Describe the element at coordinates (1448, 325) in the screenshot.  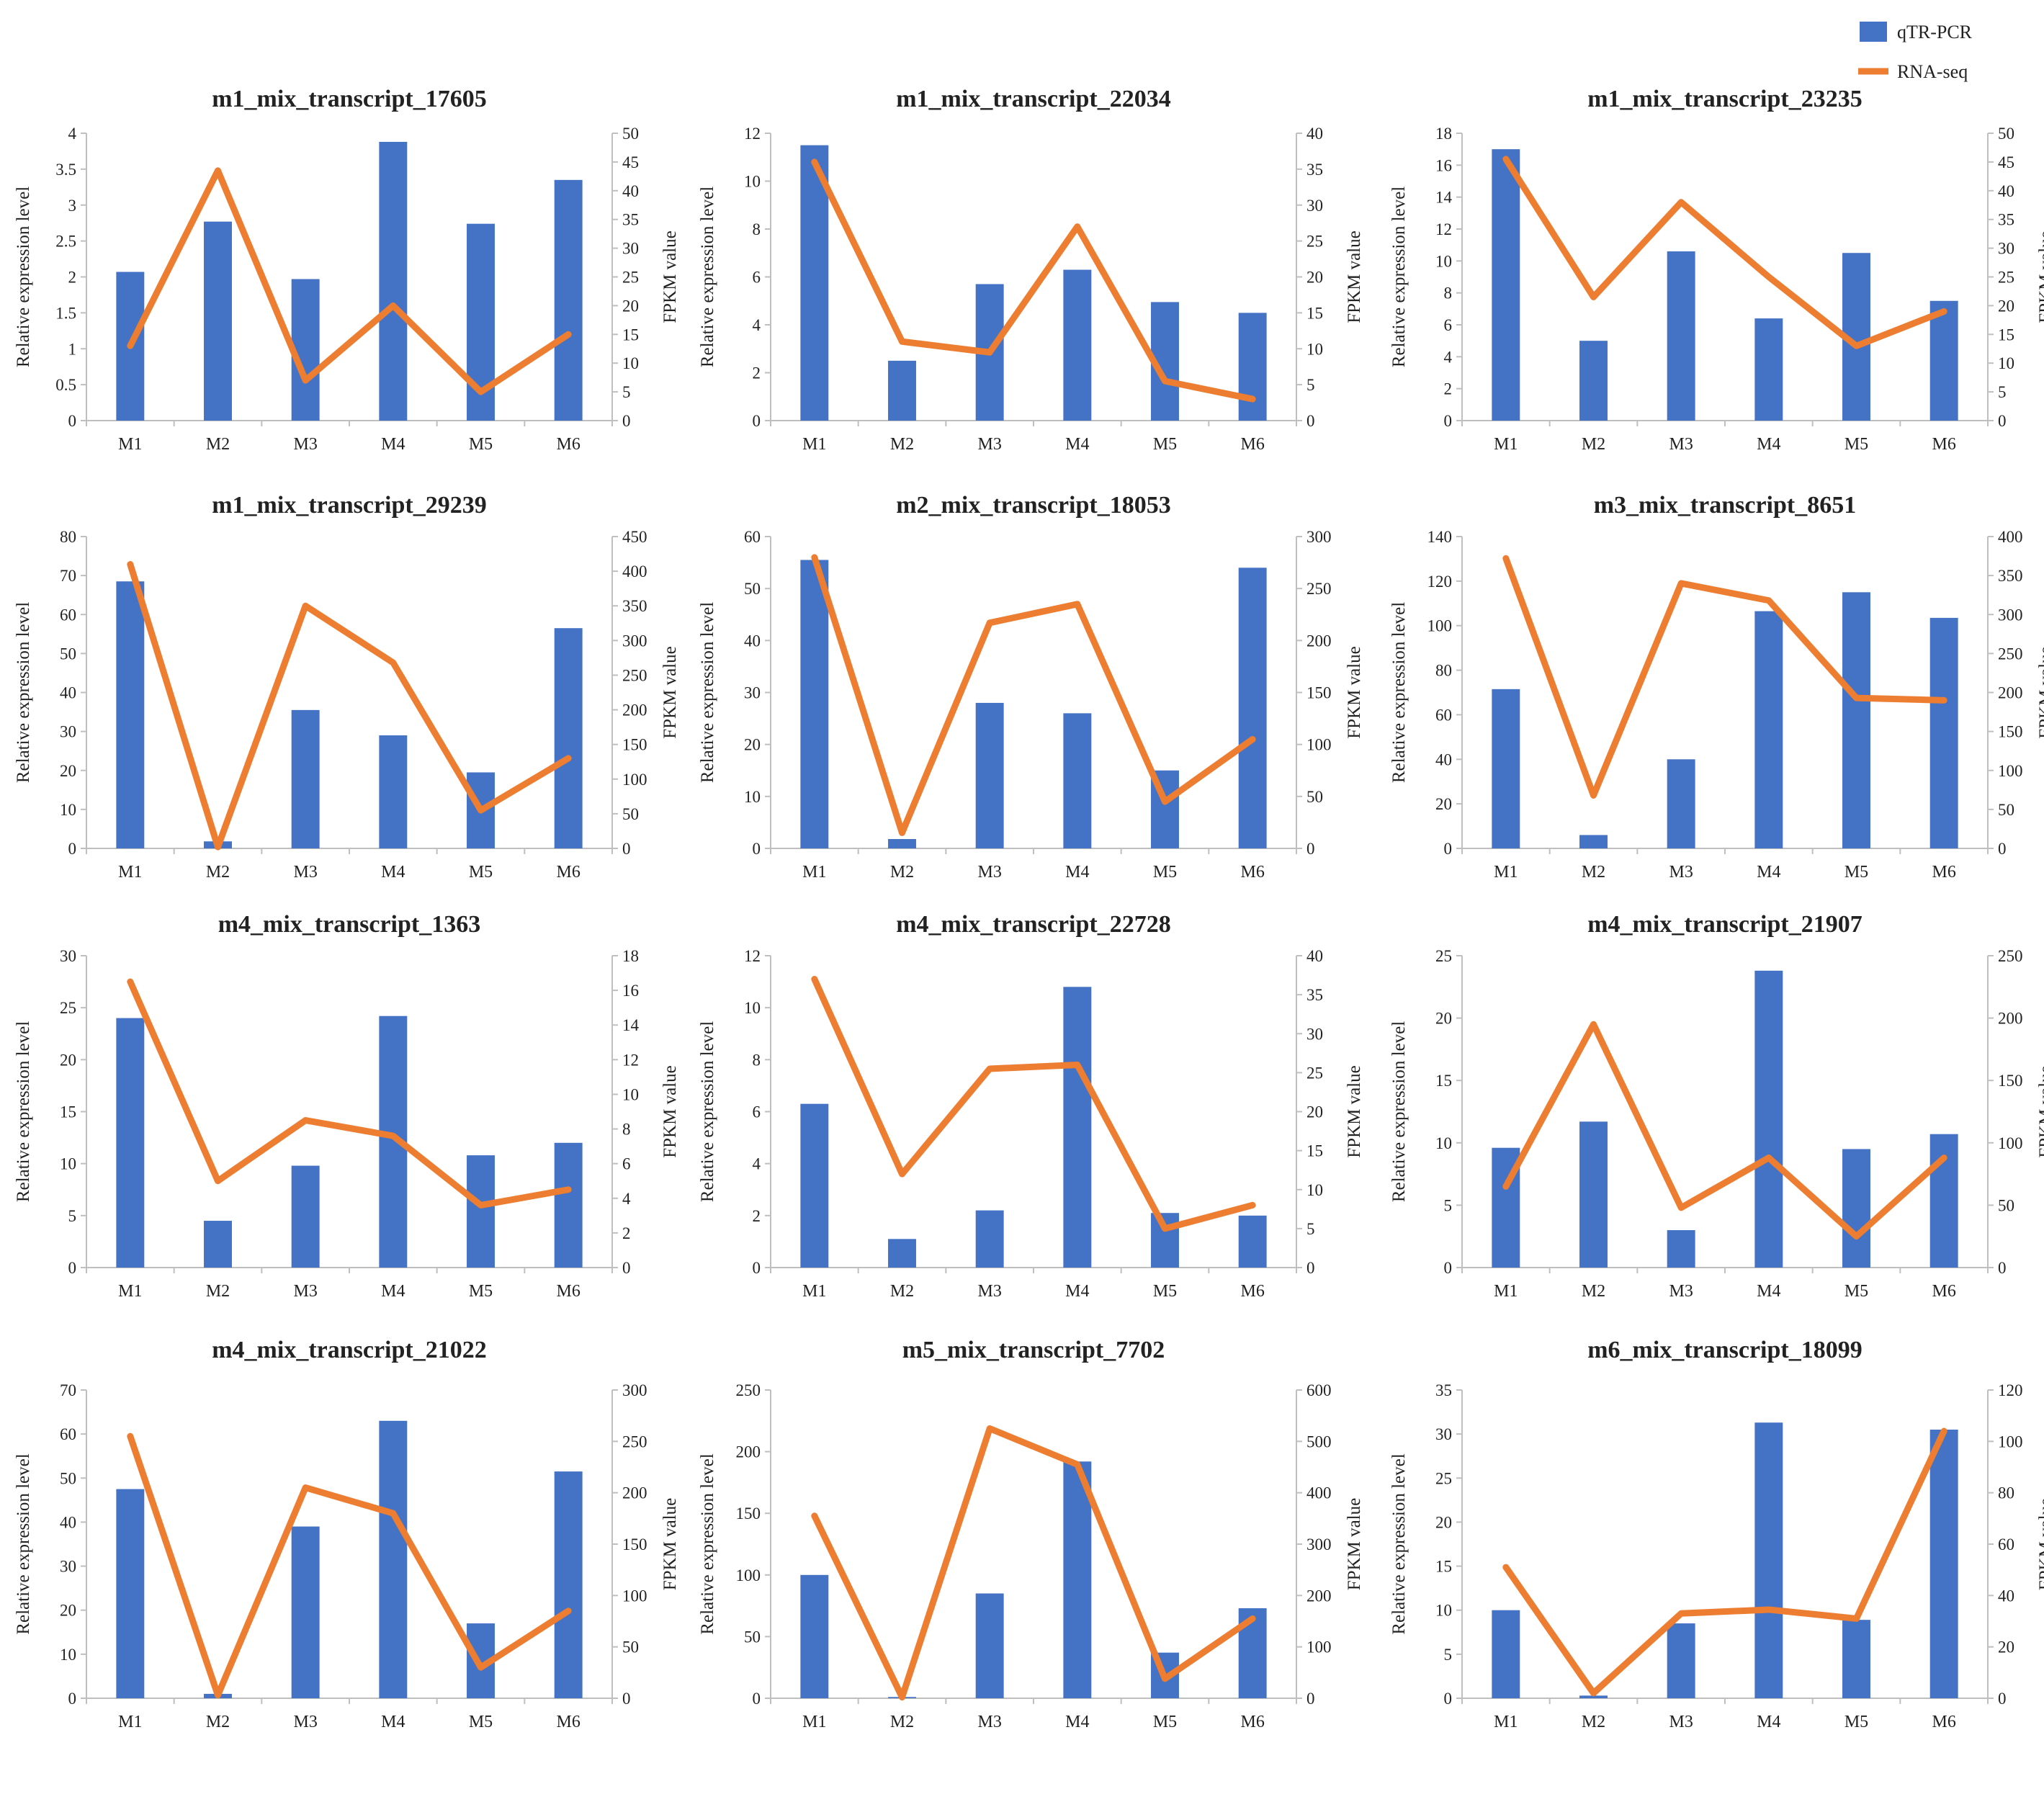
I see `y-tick-label: 6` at that location.